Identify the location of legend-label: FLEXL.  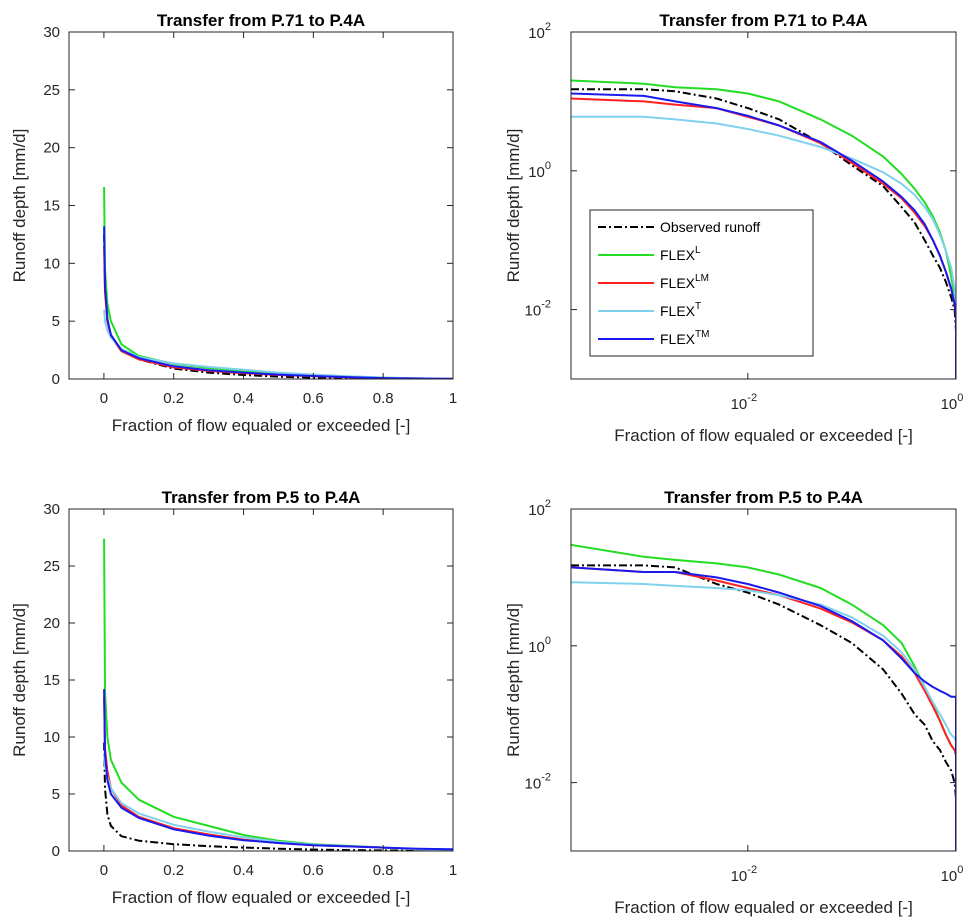
(680, 254).